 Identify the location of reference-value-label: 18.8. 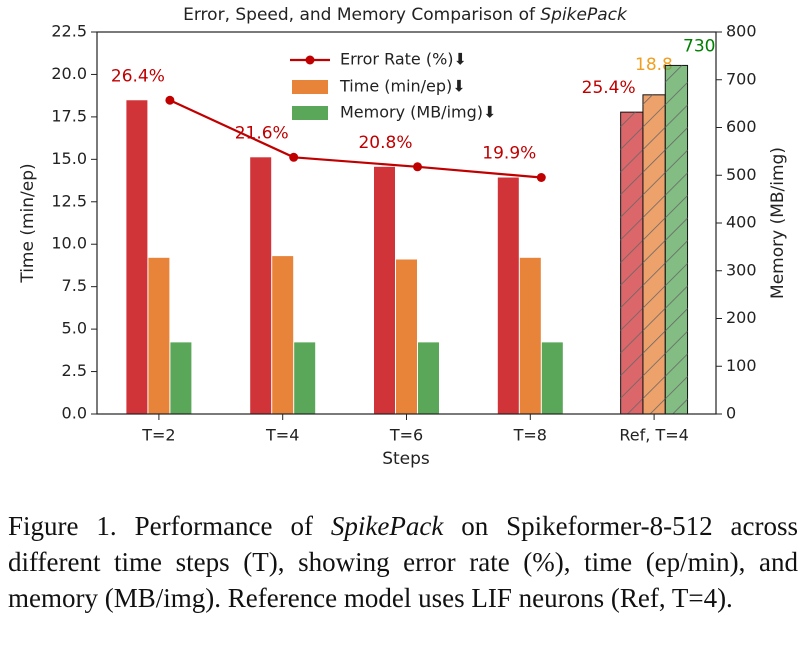
(654, 65).